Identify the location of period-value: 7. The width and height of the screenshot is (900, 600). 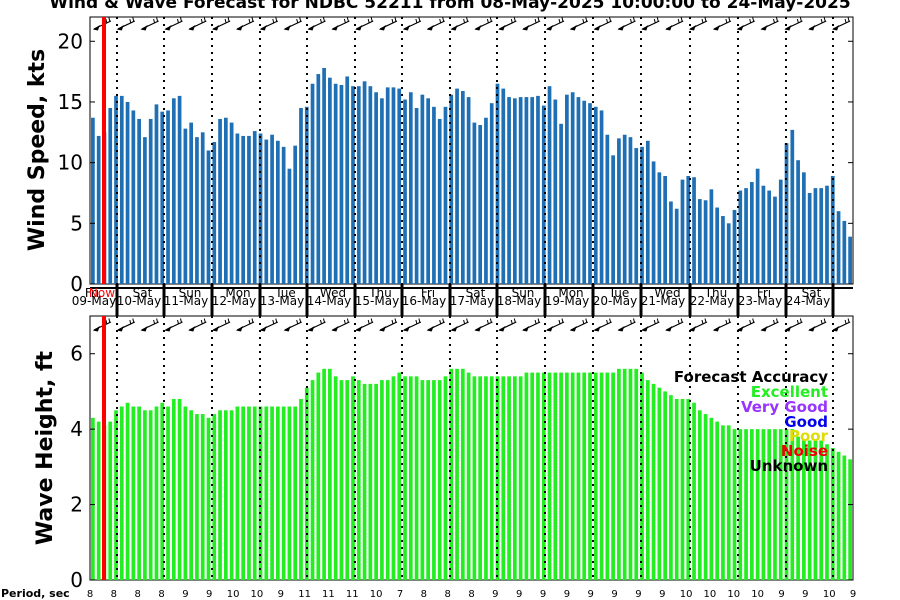
(400, 594).